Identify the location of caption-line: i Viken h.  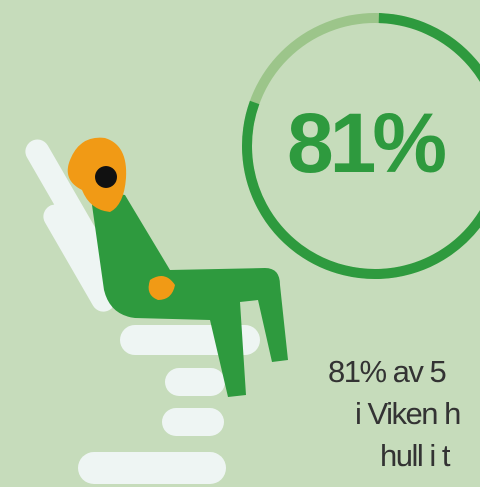
(407, 413).